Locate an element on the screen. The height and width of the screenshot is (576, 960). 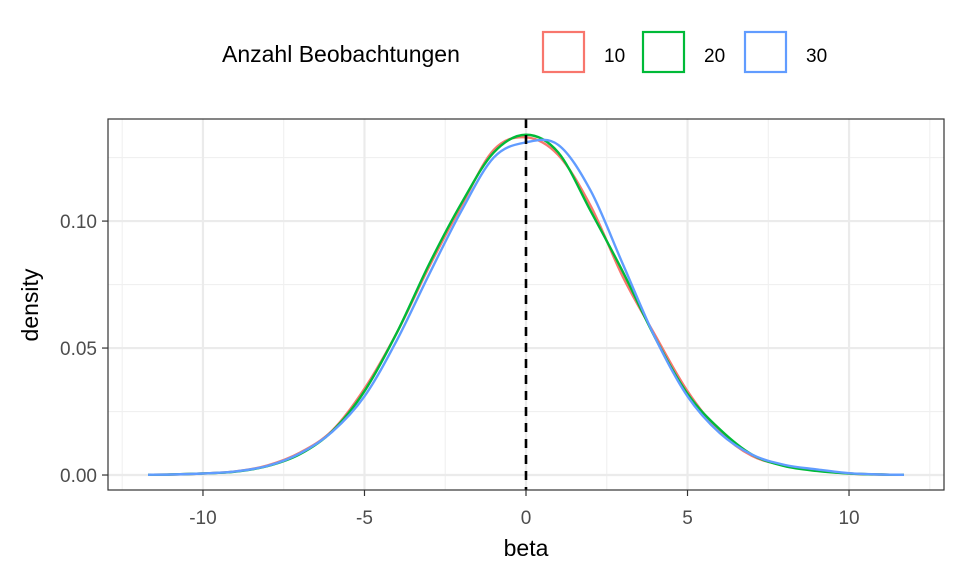
x-tick-label: -10 is located at coordinates (202, 518).